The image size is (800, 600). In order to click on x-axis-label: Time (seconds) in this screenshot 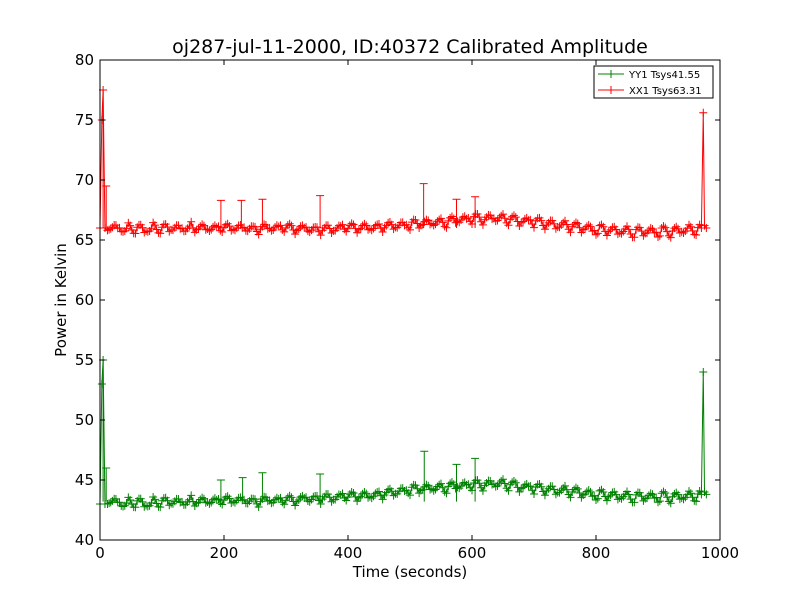, I will do `click(410, 572)`.